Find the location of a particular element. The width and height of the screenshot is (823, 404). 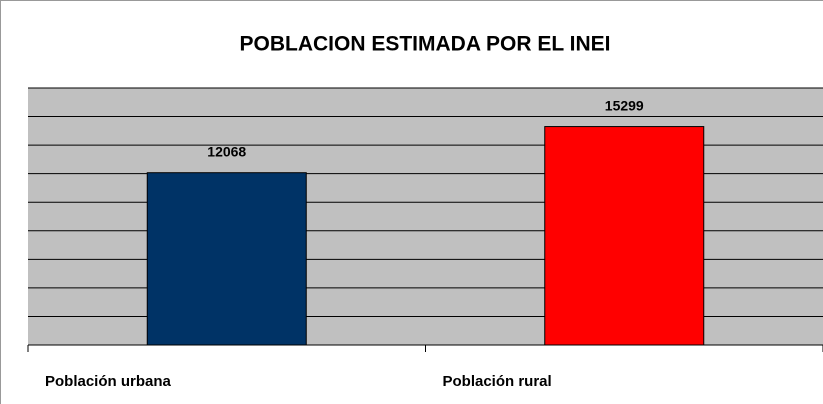

x-tick-label: Población rural is located at coordinates (497, 381).